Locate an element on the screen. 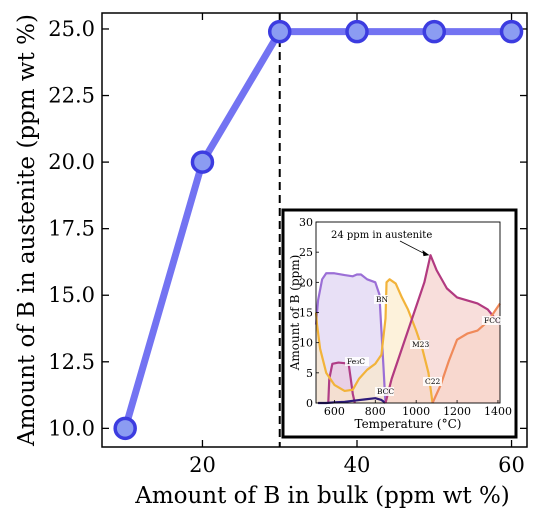 The image size is (540, 528). annotation-arrow-line is located at coordinates (412, 247).